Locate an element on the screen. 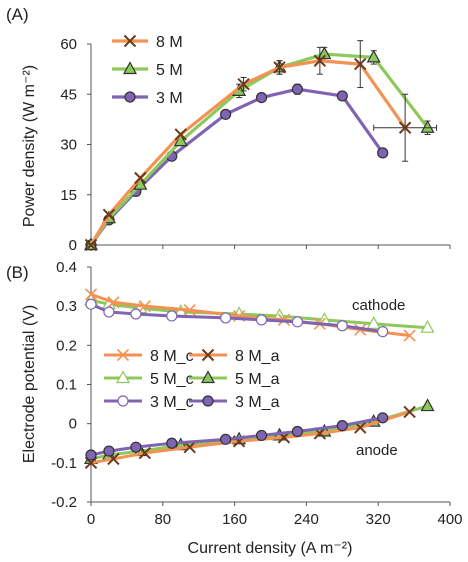  panel-b-xlabel: Current density (A m⁻²) is located at coordinates (270, 548).